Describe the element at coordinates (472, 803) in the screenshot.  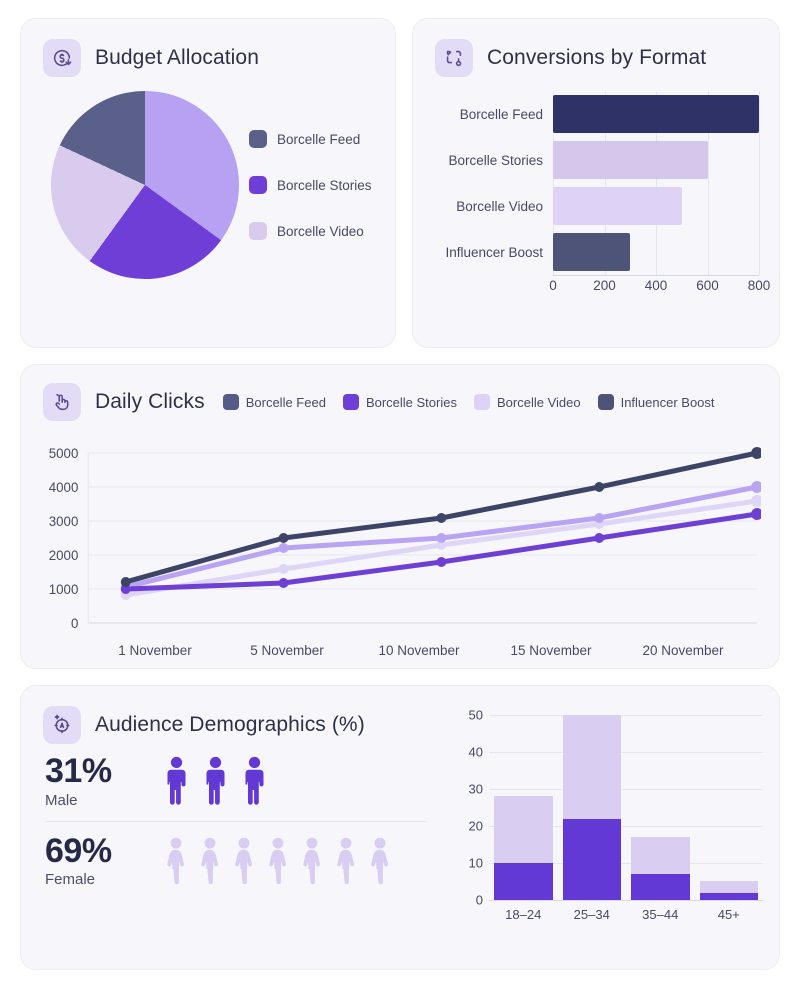
I see `stacked-bar-y-axis: 50 40 30 20 10 0` at that location.